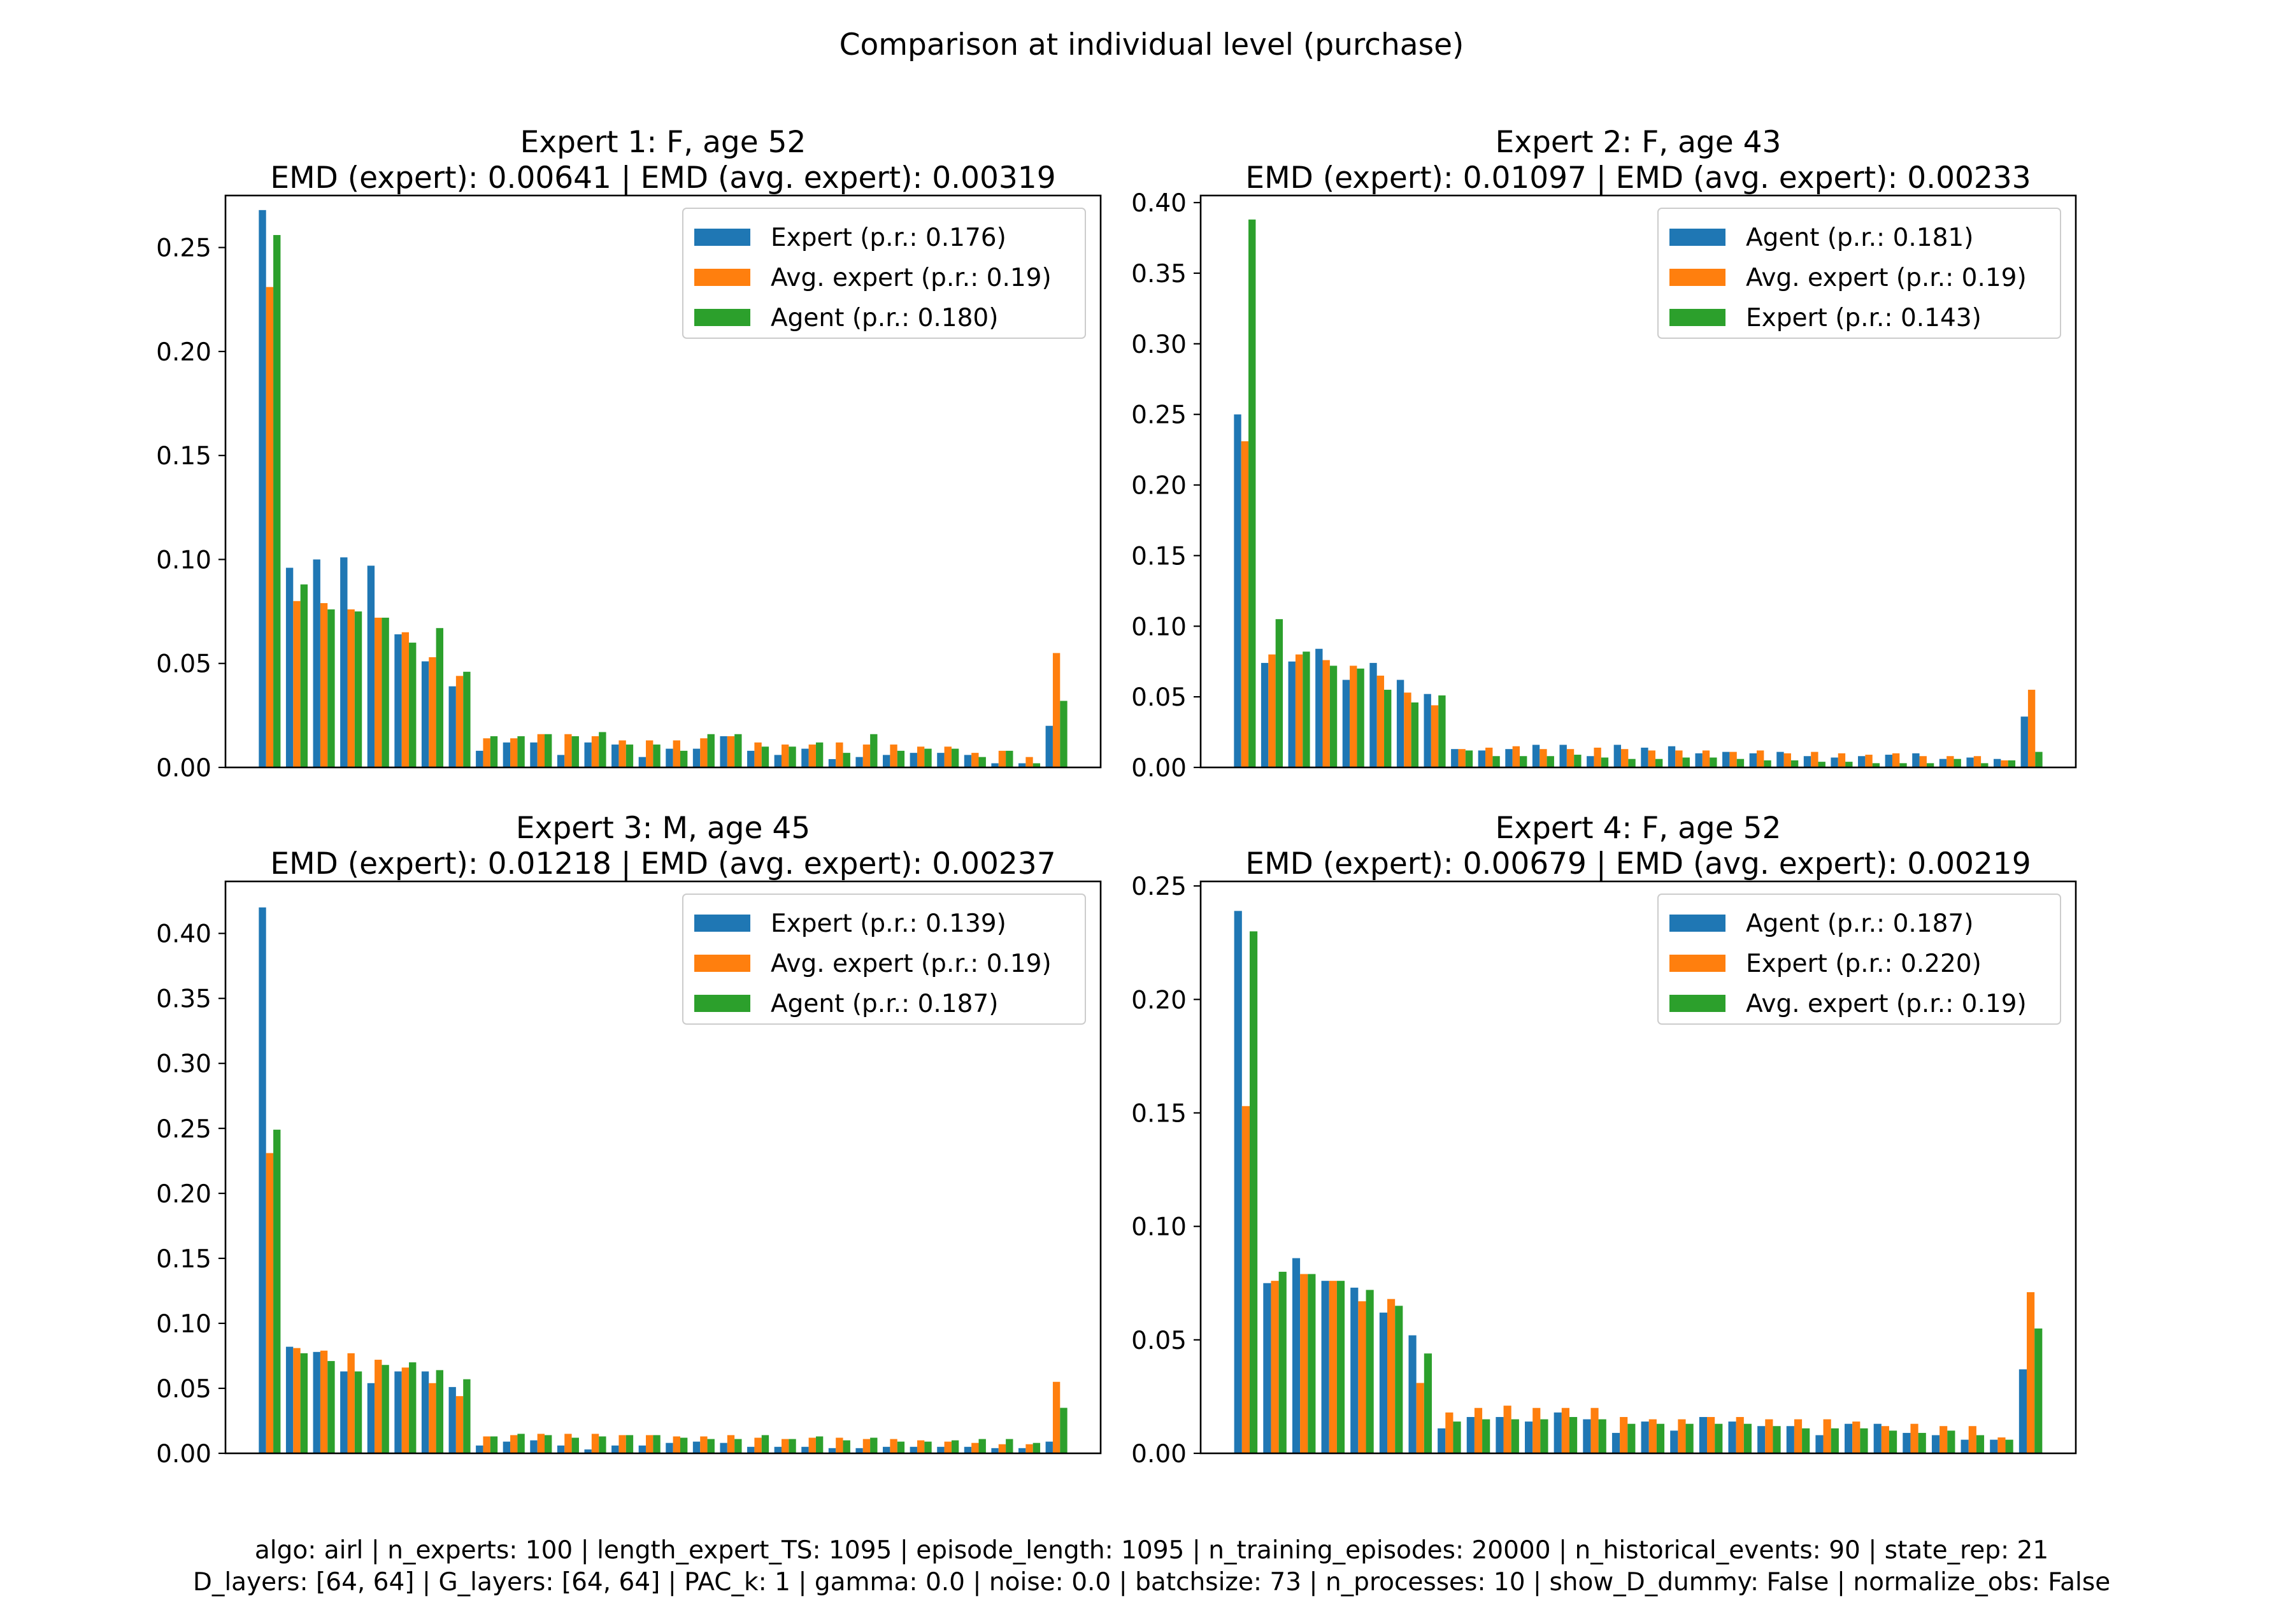 This screenshot has height=1624, width=2293. I want to click on chart-title-line1: Expert 4: F, age 52, so click(1639, 828).